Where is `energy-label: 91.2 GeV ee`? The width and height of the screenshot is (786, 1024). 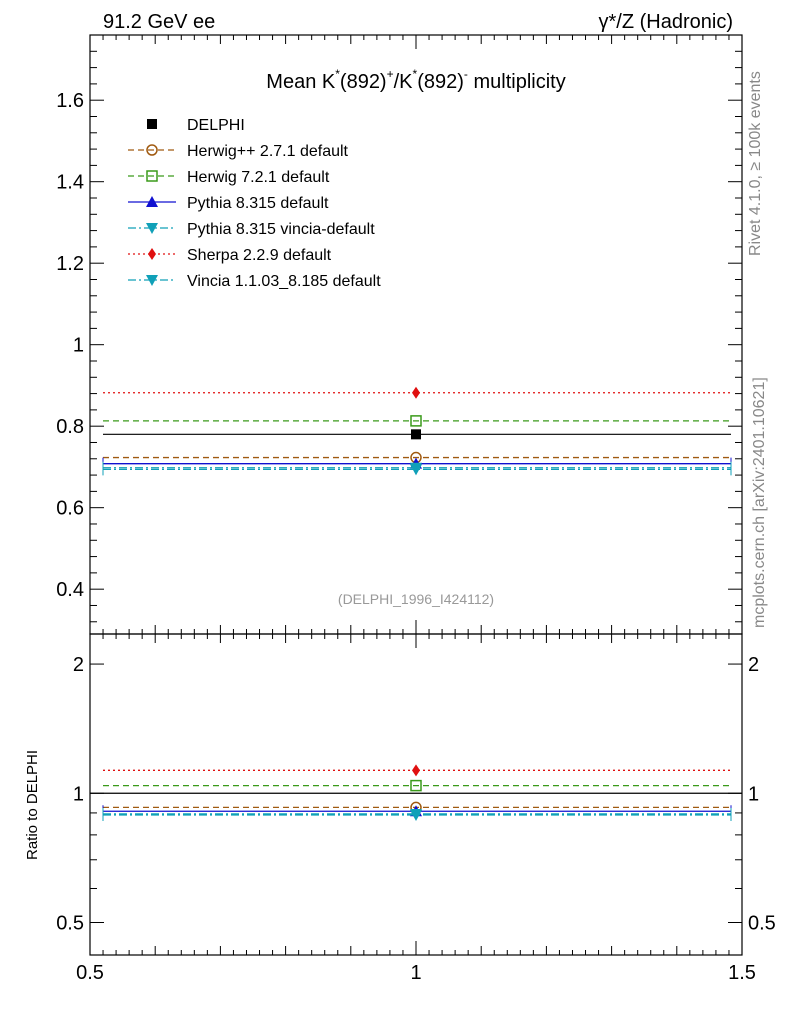
energy-label: 91.2 GeV ee is located at coordinates (159, 22).